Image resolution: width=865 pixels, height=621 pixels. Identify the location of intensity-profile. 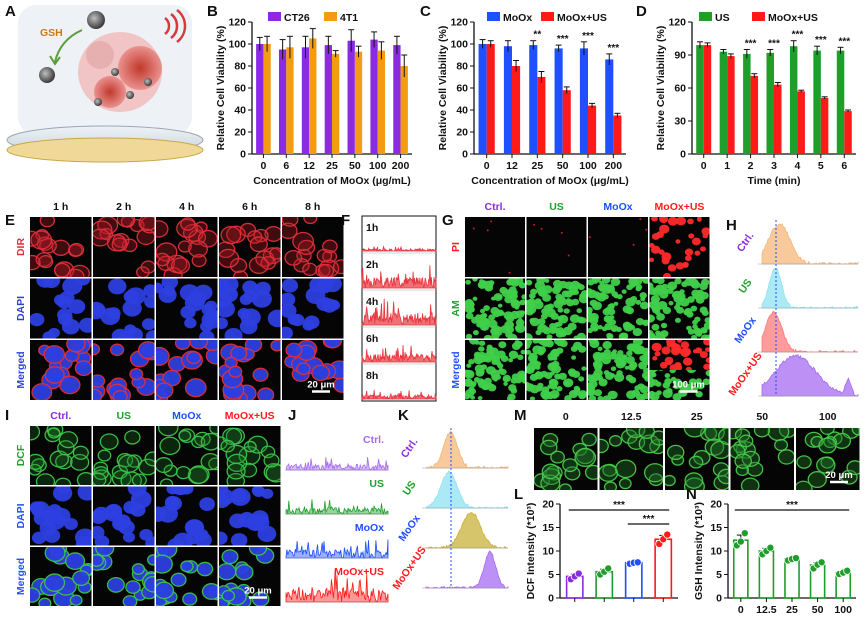
(399, 277).